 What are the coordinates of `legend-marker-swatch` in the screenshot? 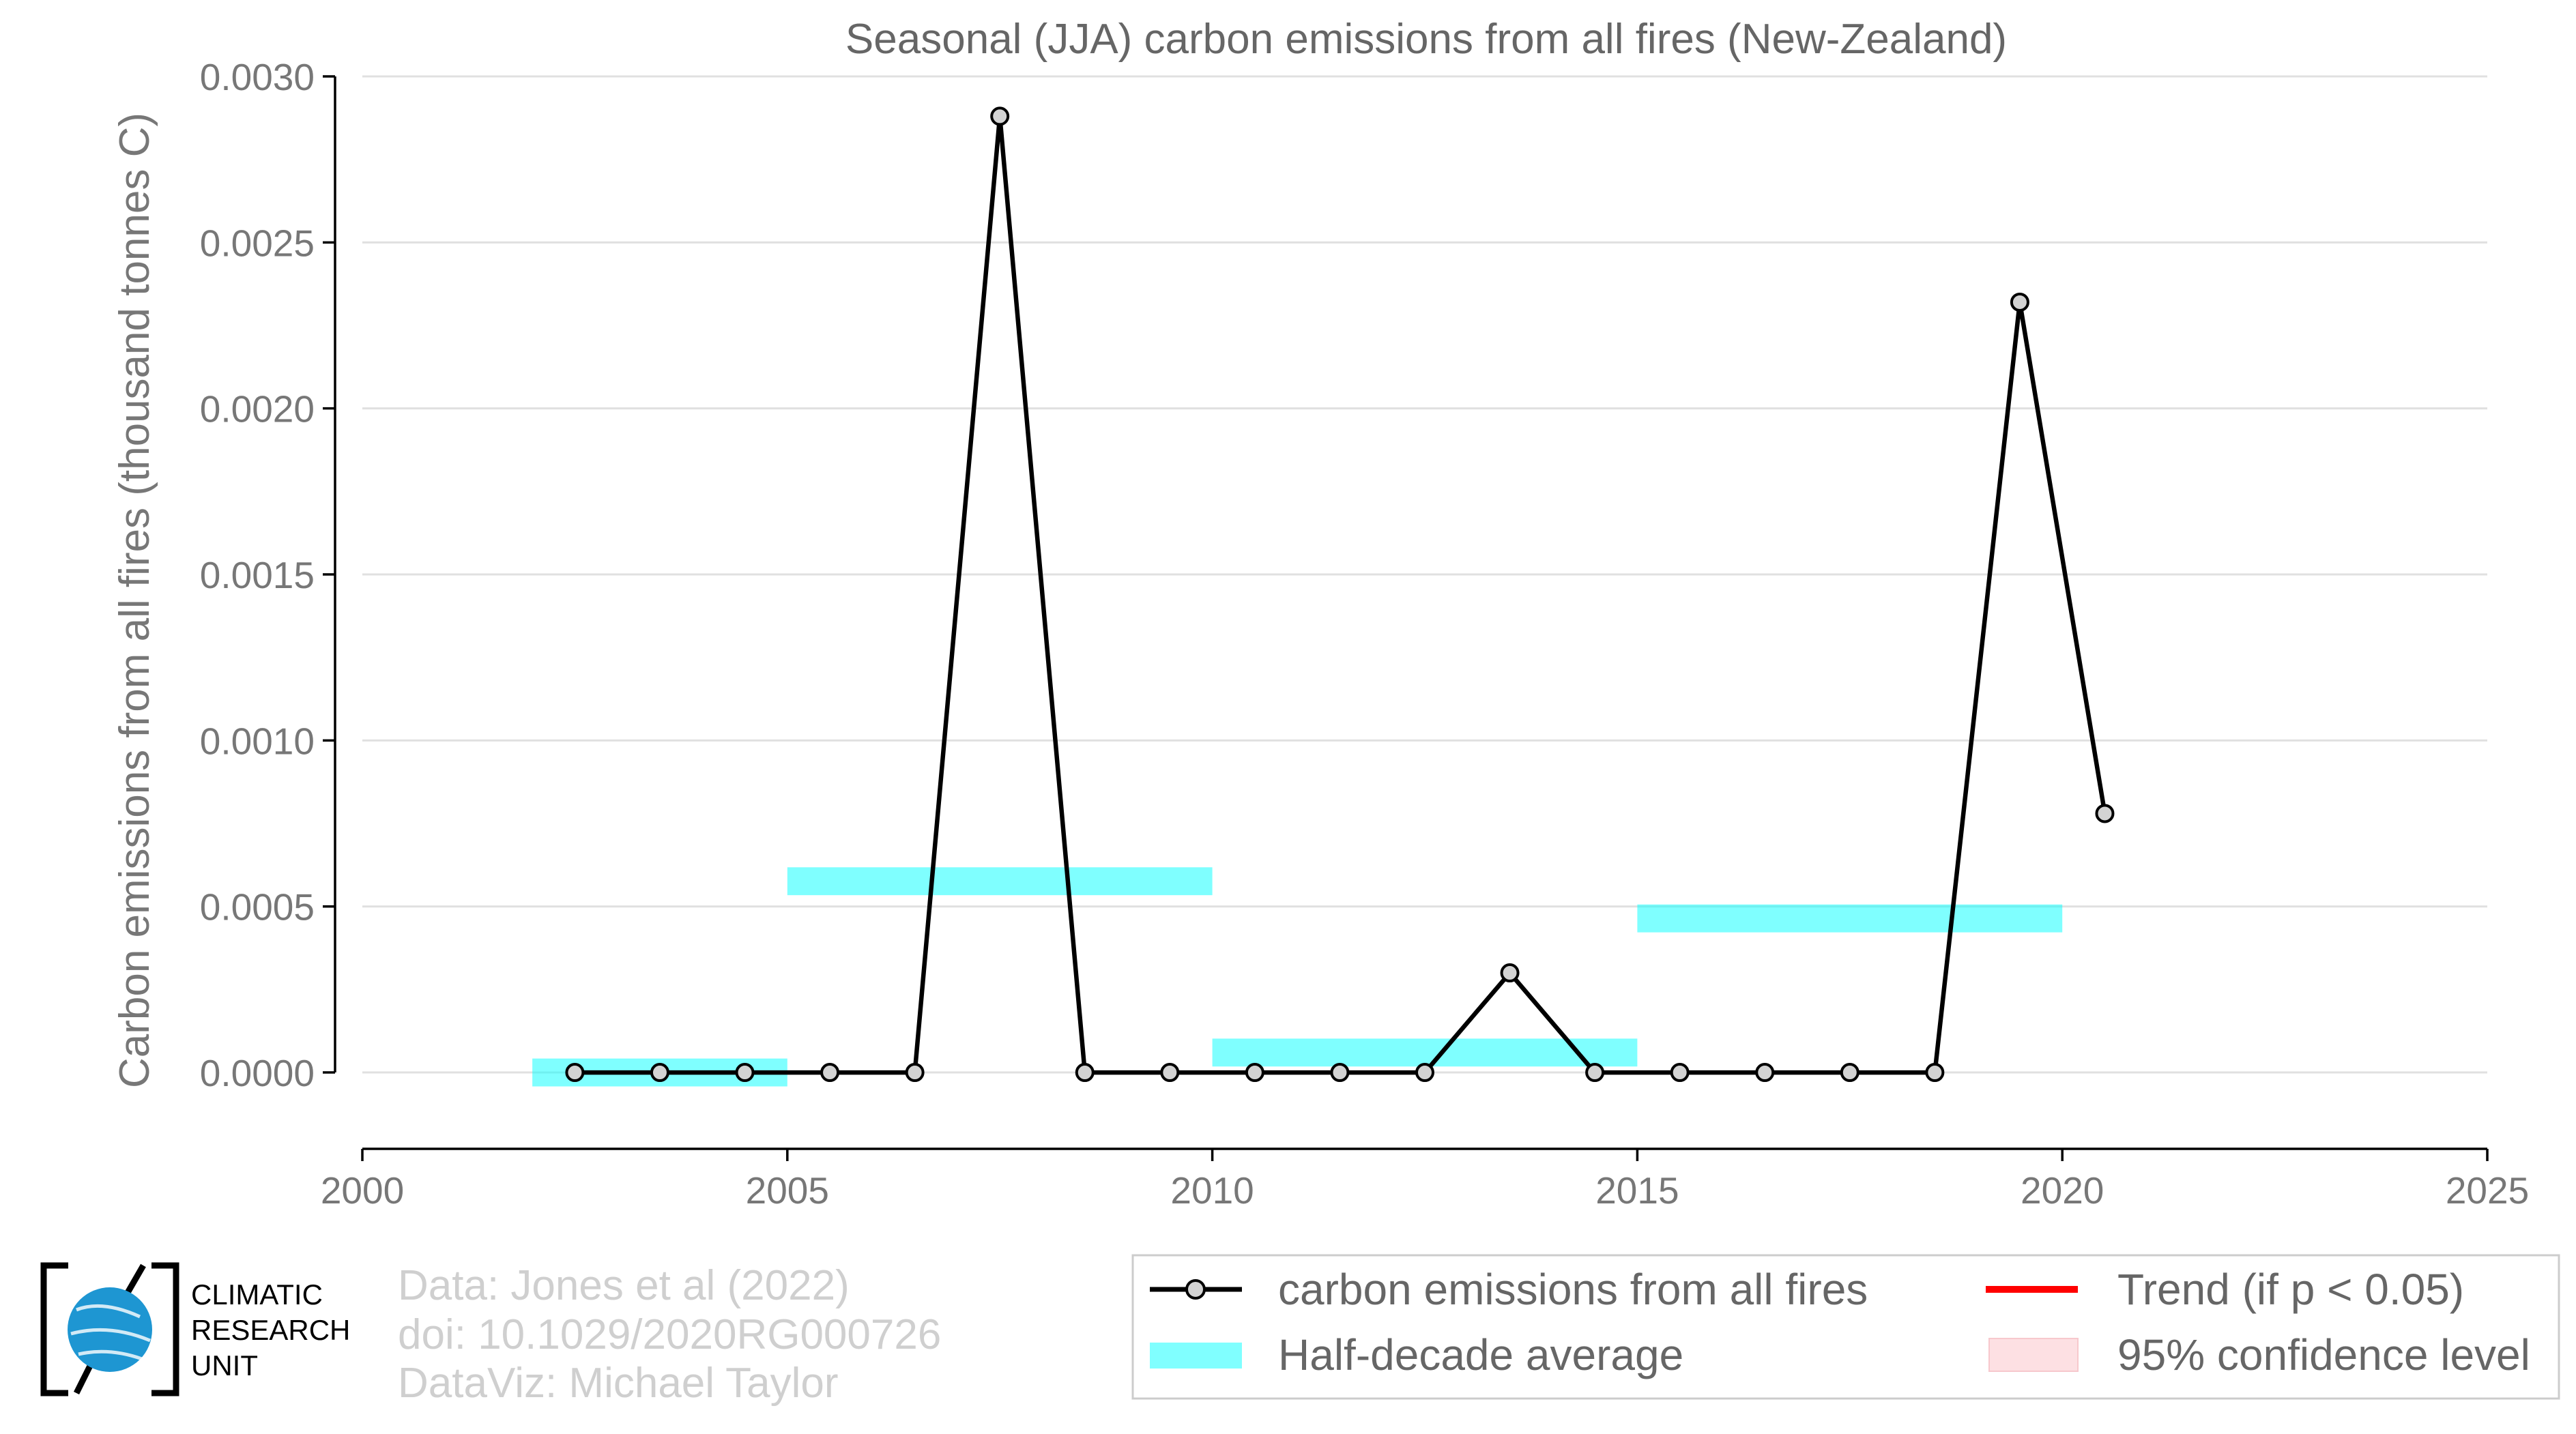 It's located at (1195, 1289).